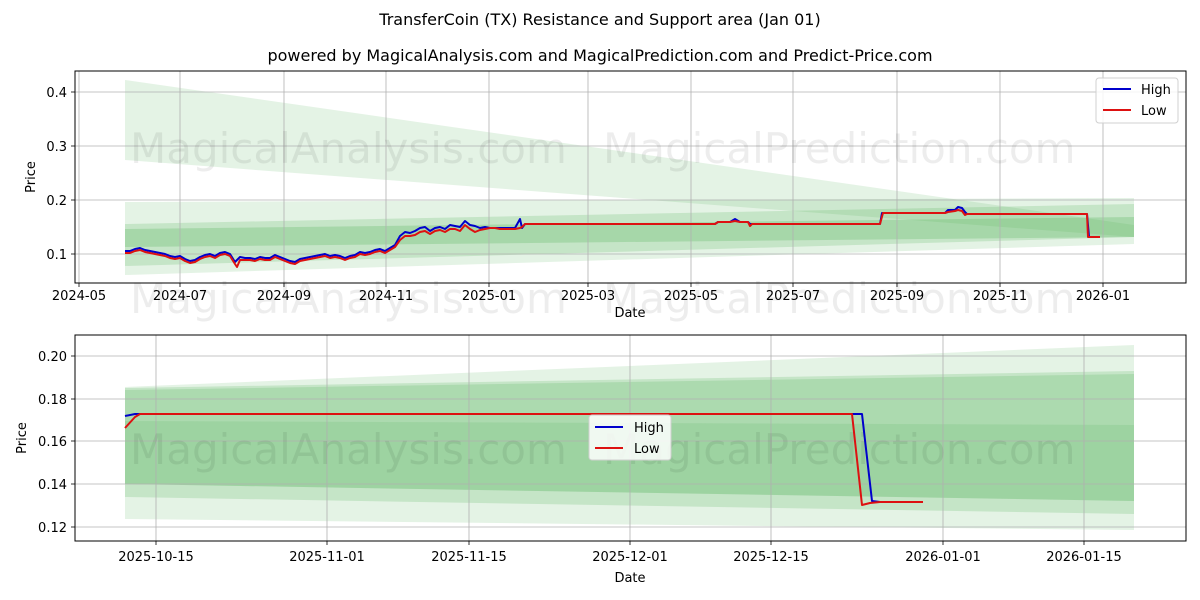 Image resolution: width=1200 pixels, height=600 pixels. I want to click on bottom-xtick: 2026-01-15, so click(1084, 557).